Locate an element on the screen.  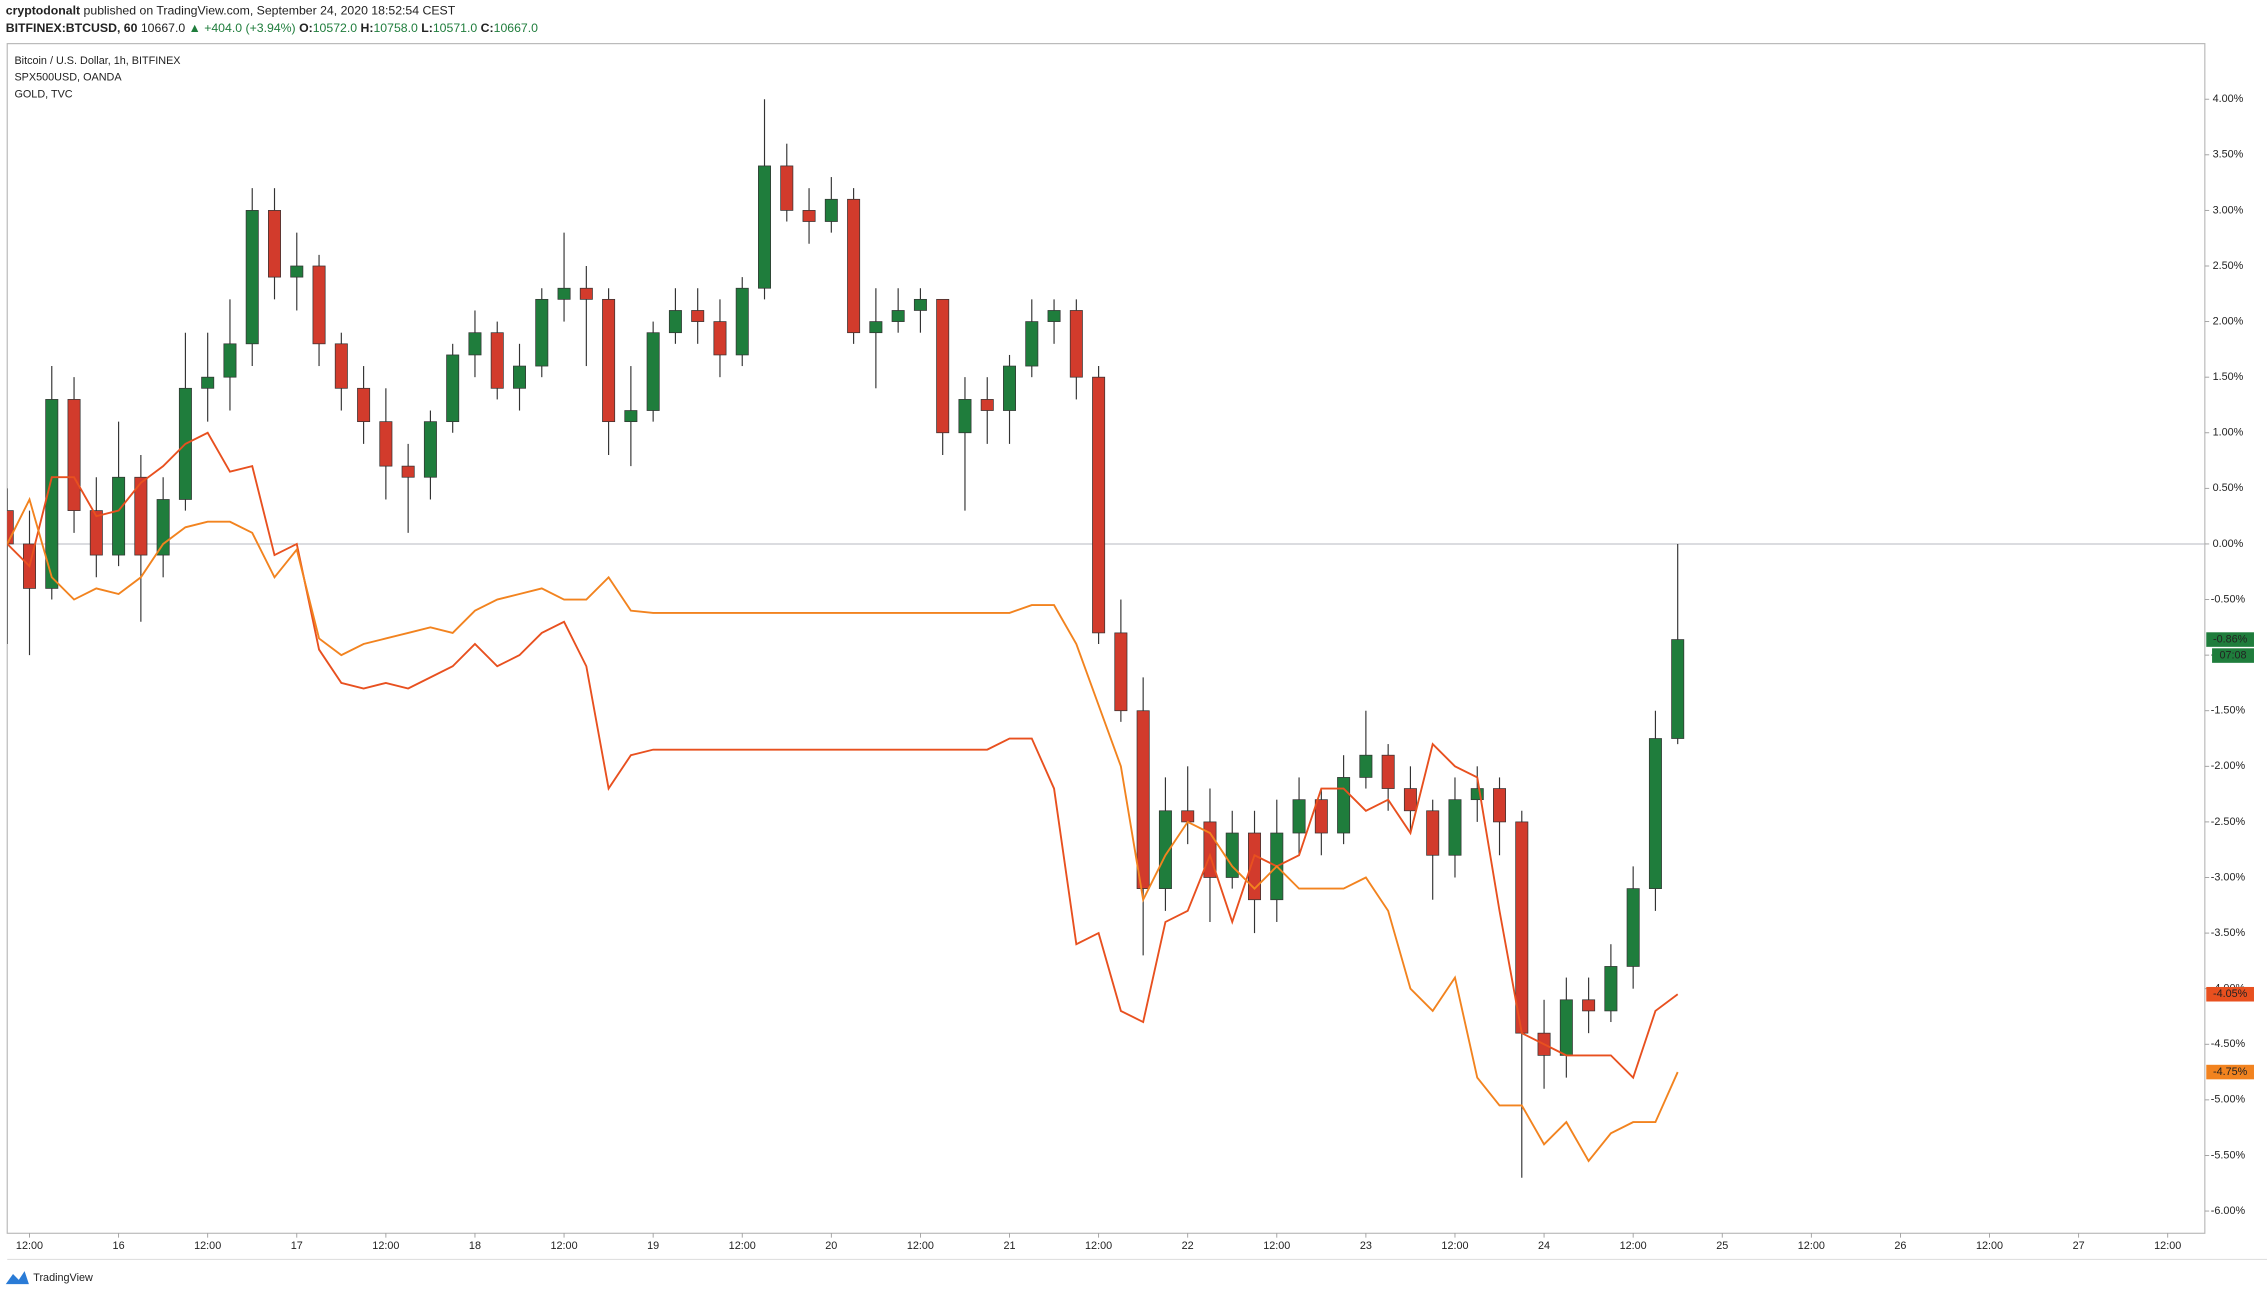
x-tick-label: 20 is located at coordinates (831, 1246).